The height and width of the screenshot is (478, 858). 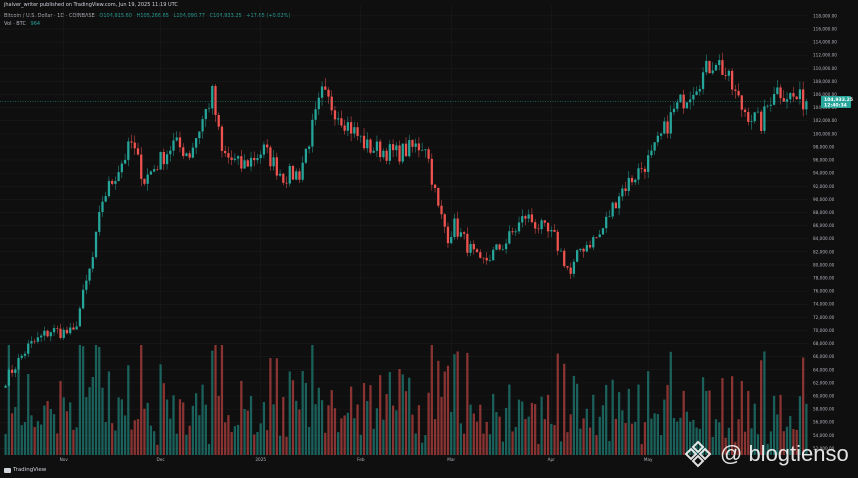 What do you see at coordinates (824, 409) in the screenshot?
I see `price-tick-label: 58,000.00` at bounding box center [824, 409].